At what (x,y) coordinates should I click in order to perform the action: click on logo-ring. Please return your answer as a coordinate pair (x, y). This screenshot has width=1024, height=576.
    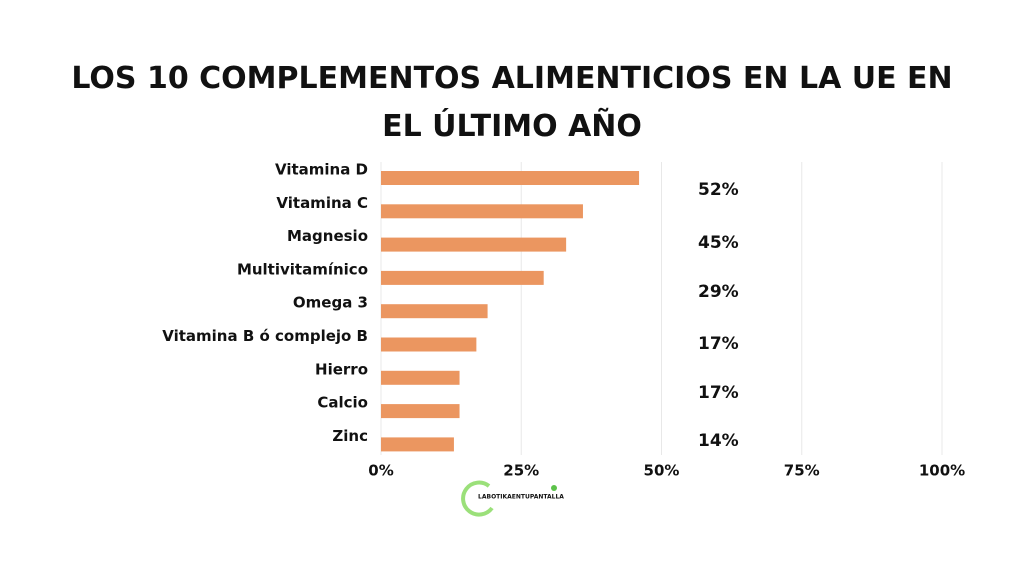
    Looking at the image, I should click on (477, 498).